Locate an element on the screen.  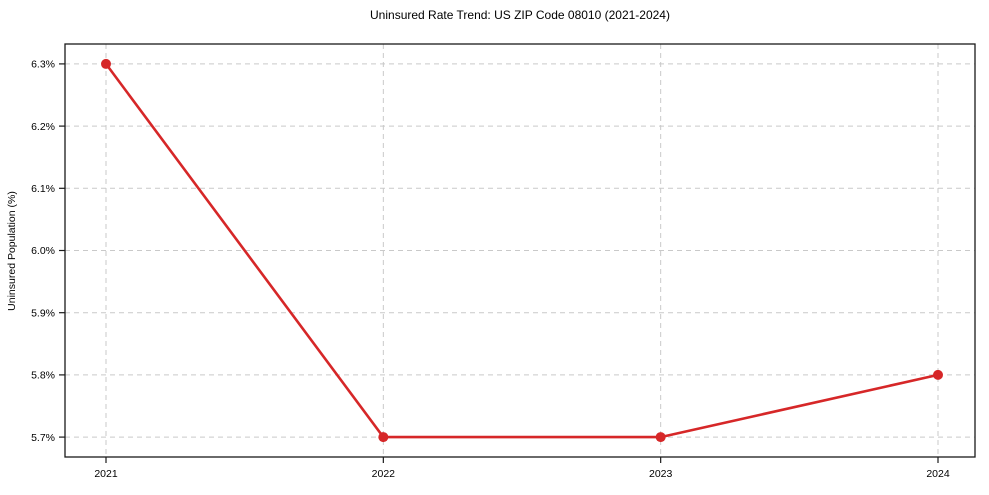
y-tick-label: 6.0% is located at coordinates (43, 251).